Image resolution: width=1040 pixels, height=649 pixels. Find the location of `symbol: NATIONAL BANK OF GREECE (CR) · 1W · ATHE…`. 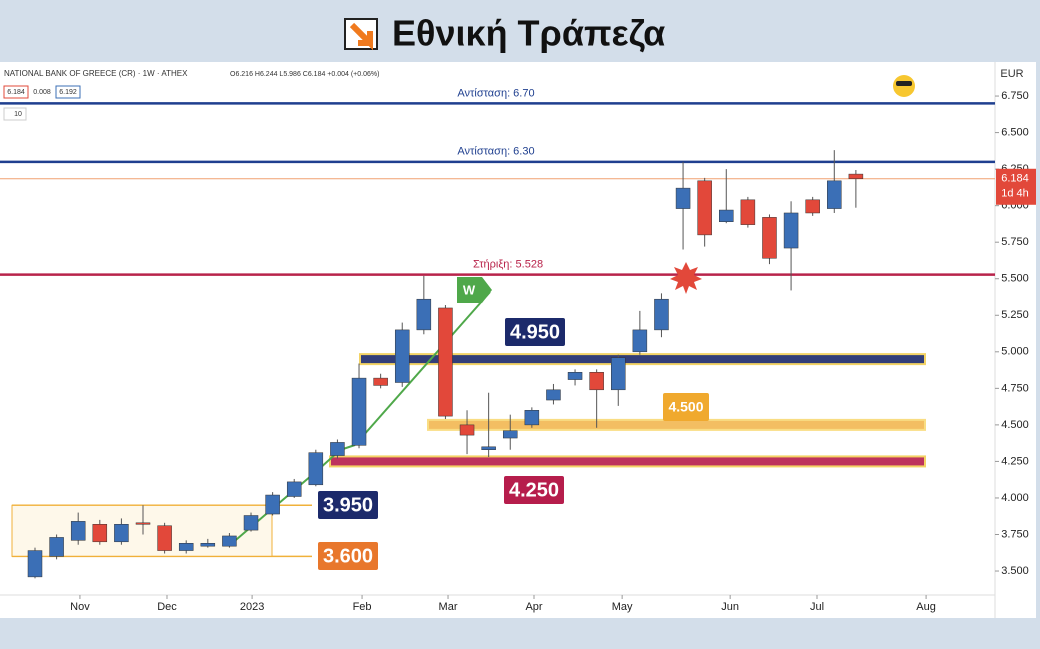

symbol: NATIONAL BANK OF GREECE (CR) · 1W · ATHE… is located at coordinates (96, 73).